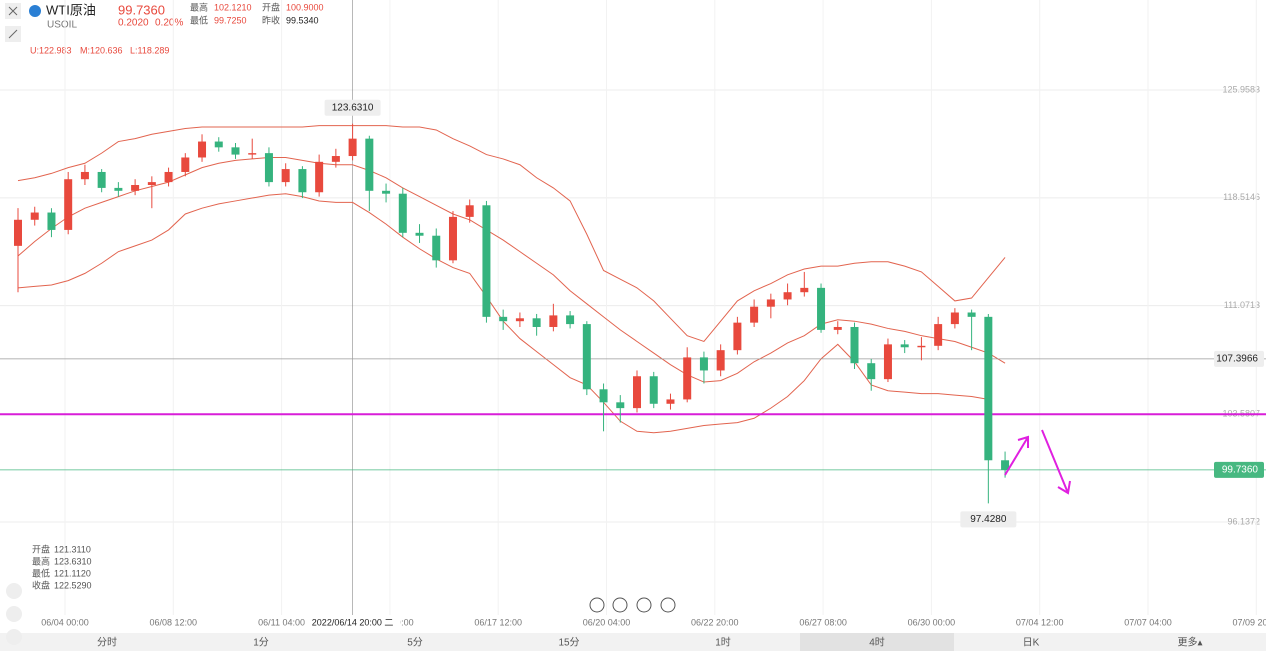 The height and width of the screenshot is (651, 1266). What do you see at coordinates (1031, 643) in the screenshot?
I see `toolbar-item: 日K` at bounding box center [1031, 643].